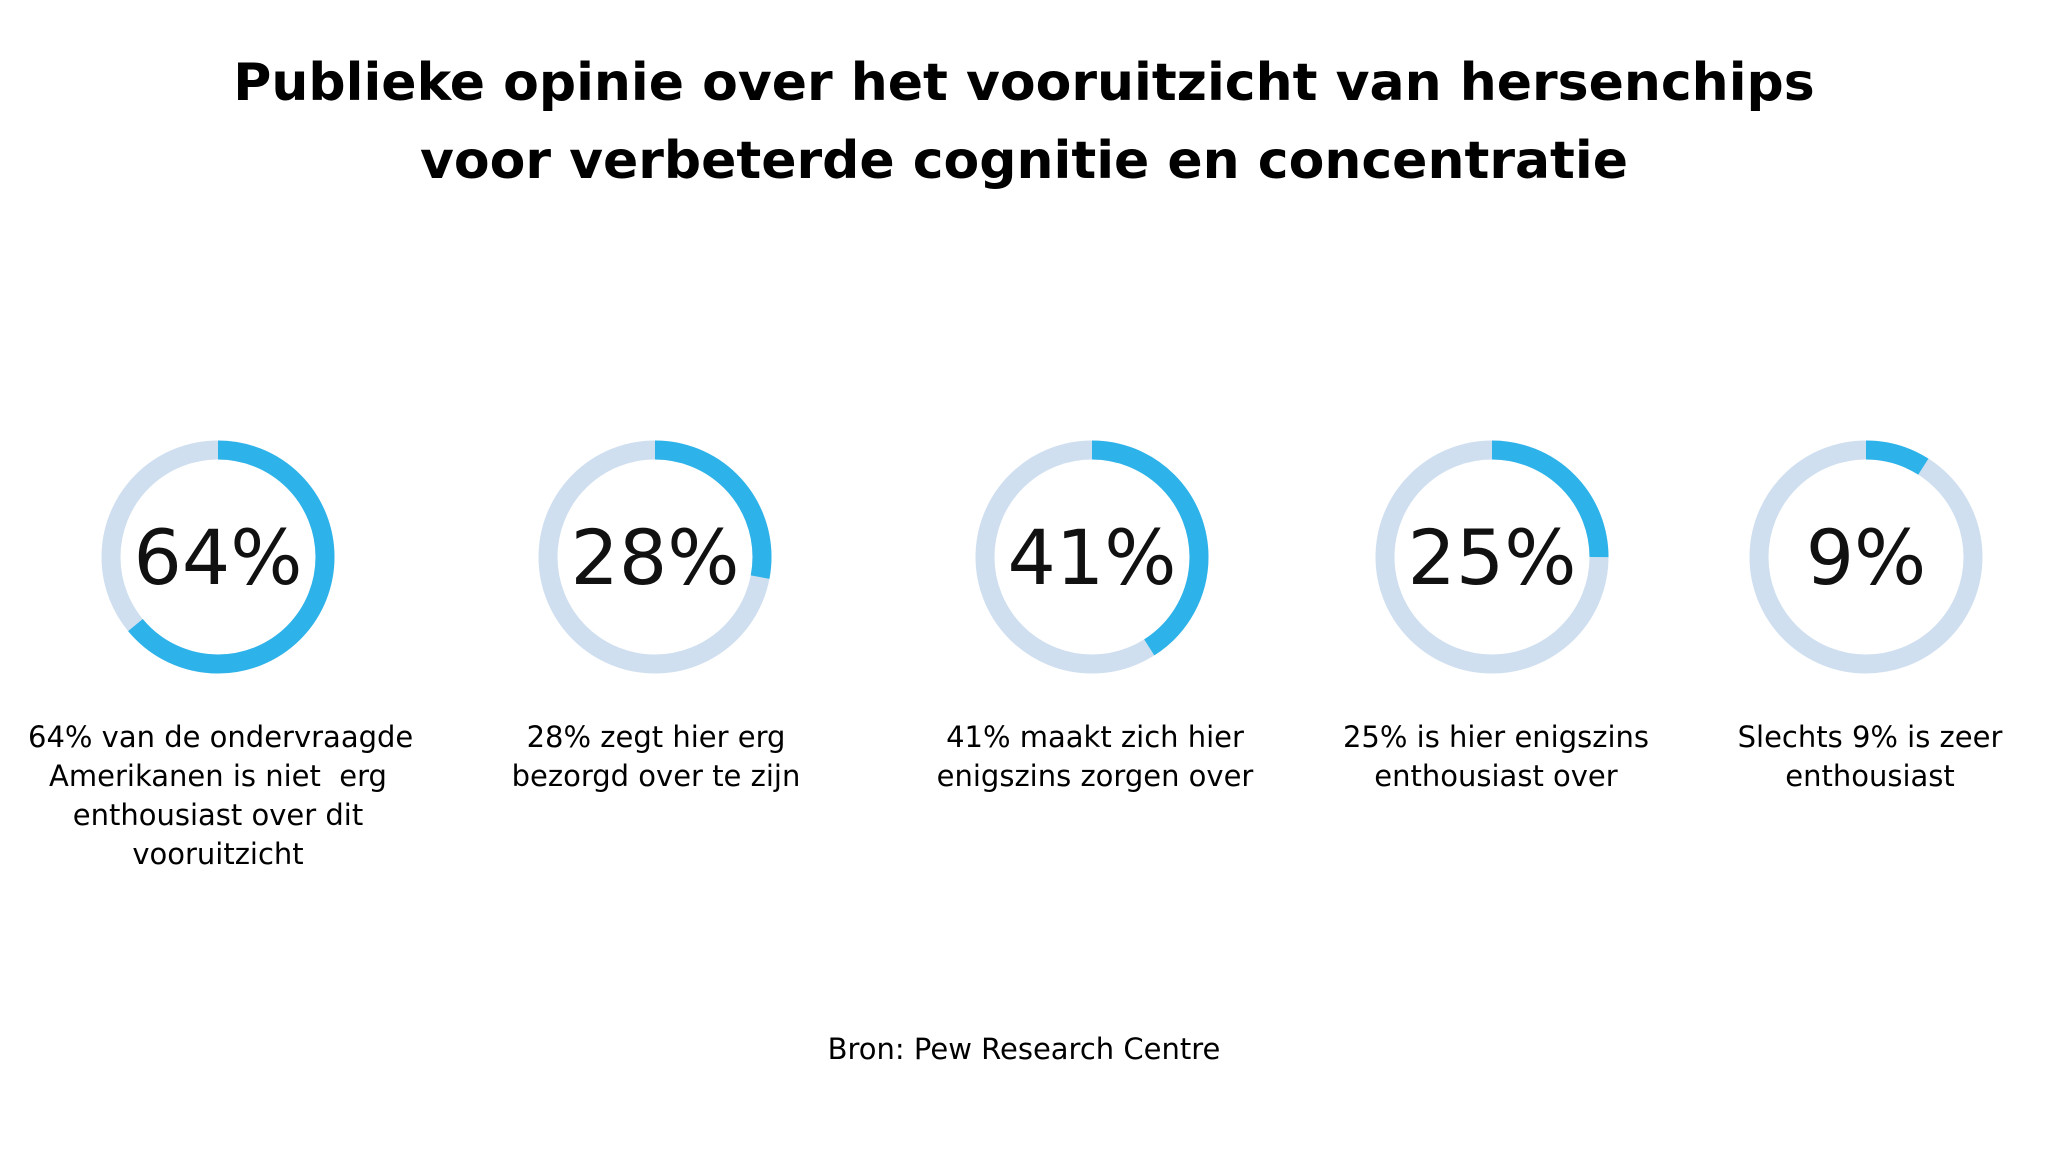  I want to click on donut-5: 9%, so click(1866, 557).